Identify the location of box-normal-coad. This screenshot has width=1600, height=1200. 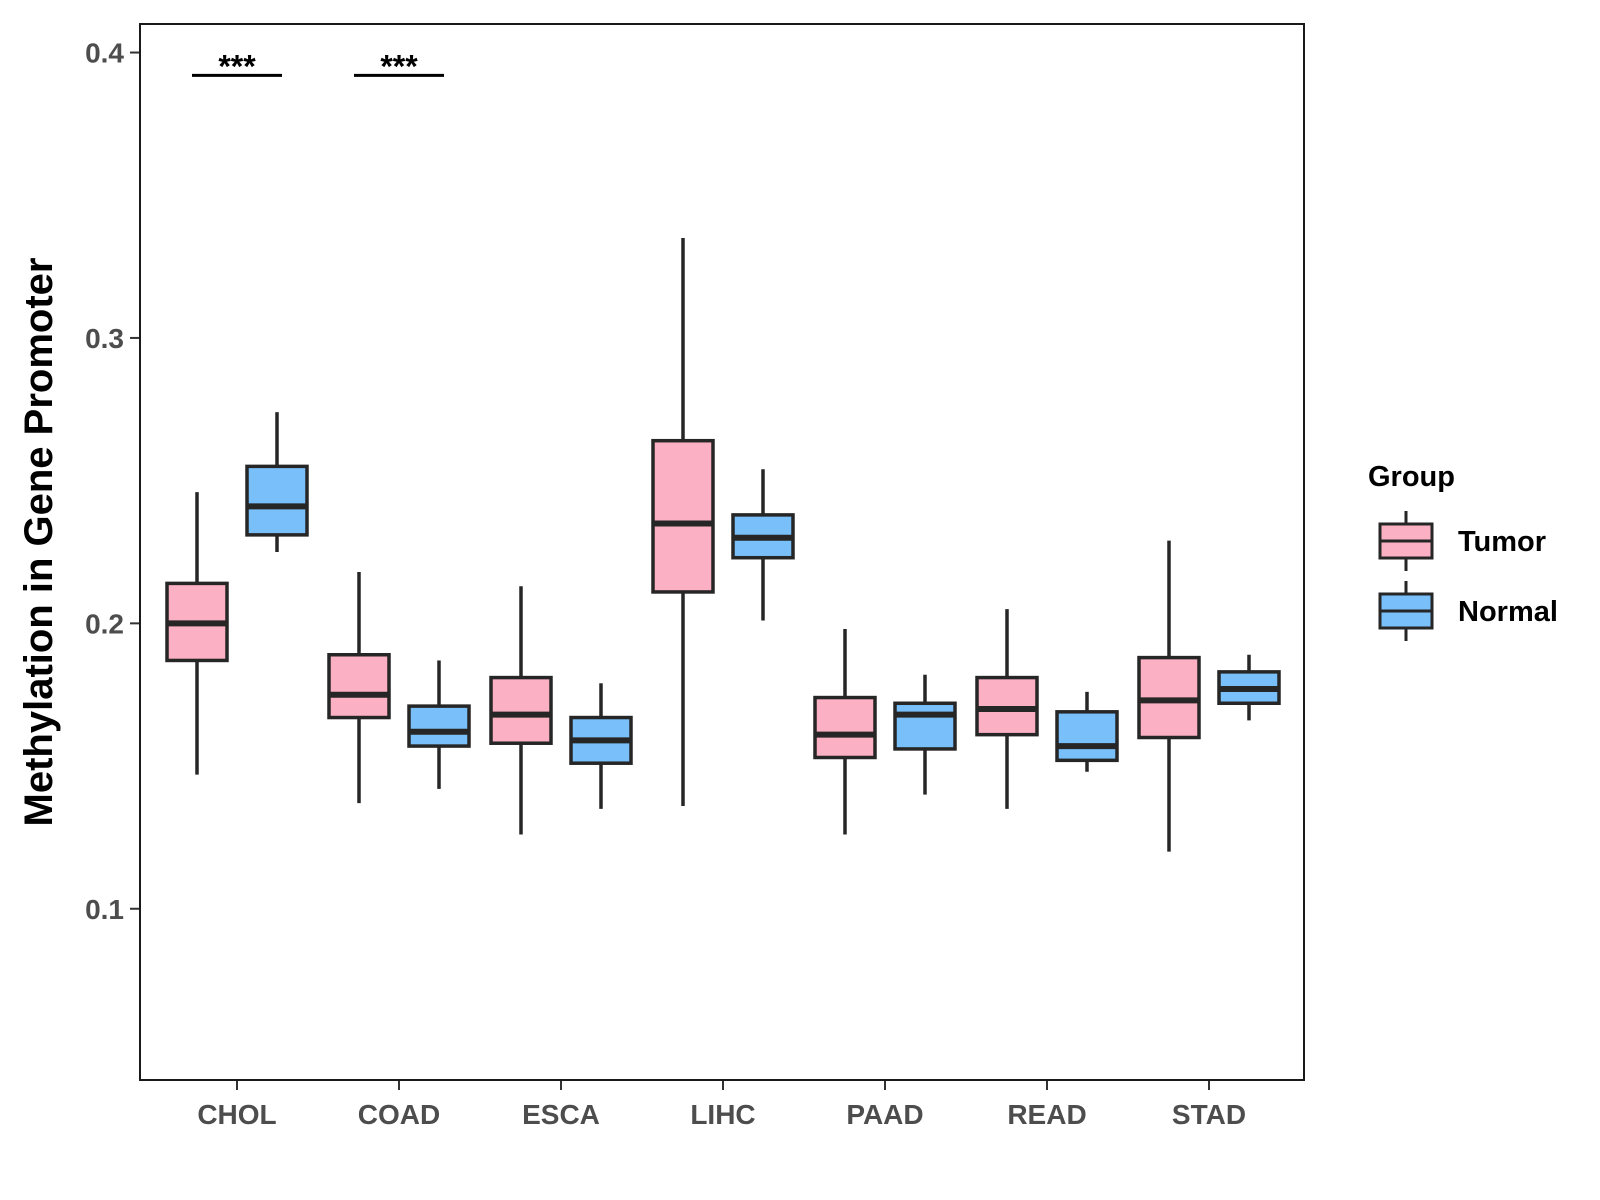
(439, 724).